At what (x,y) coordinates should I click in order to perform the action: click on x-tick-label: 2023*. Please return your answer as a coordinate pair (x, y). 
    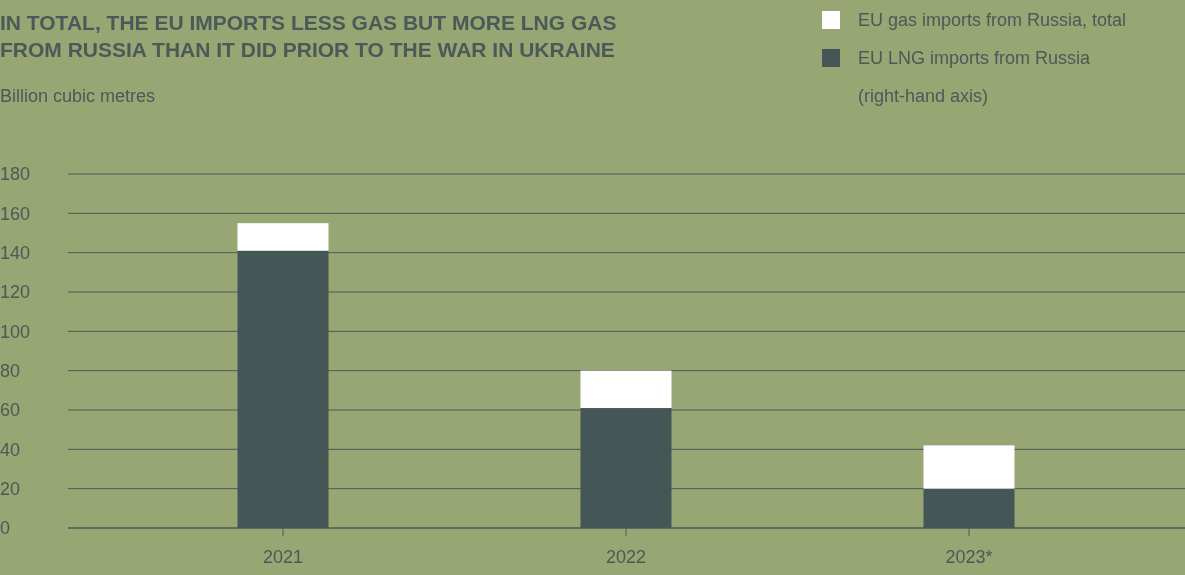
    Looking at the image, I should click on (969, 557).